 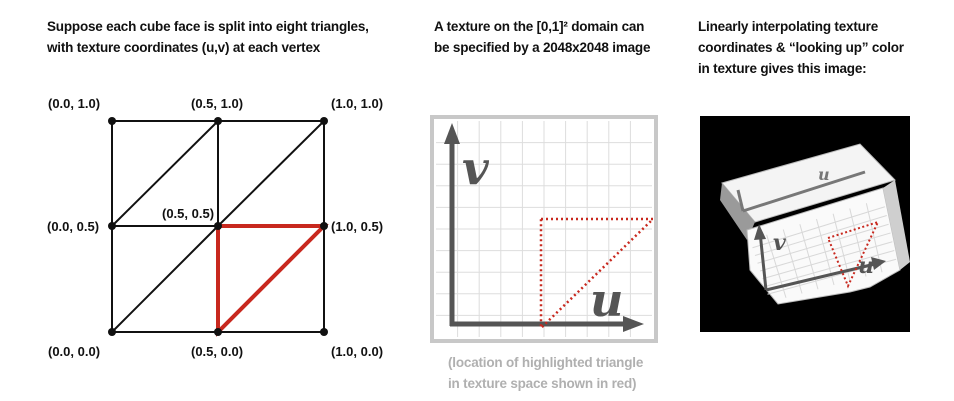 I want to click on texture-grid, so click(x=544, y=229).